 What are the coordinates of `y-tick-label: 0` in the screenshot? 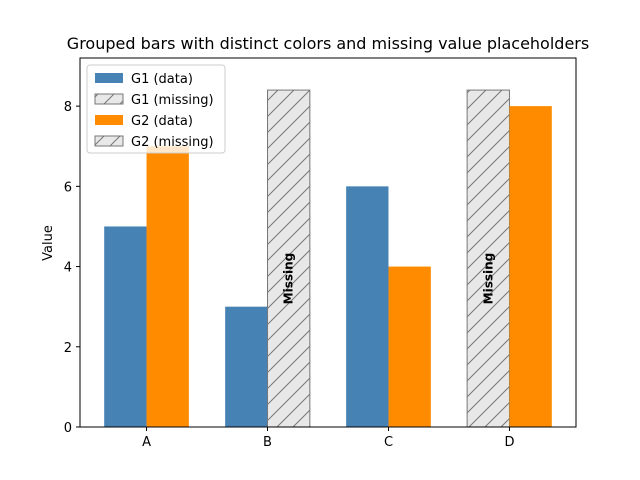 It's located at (68, 428).